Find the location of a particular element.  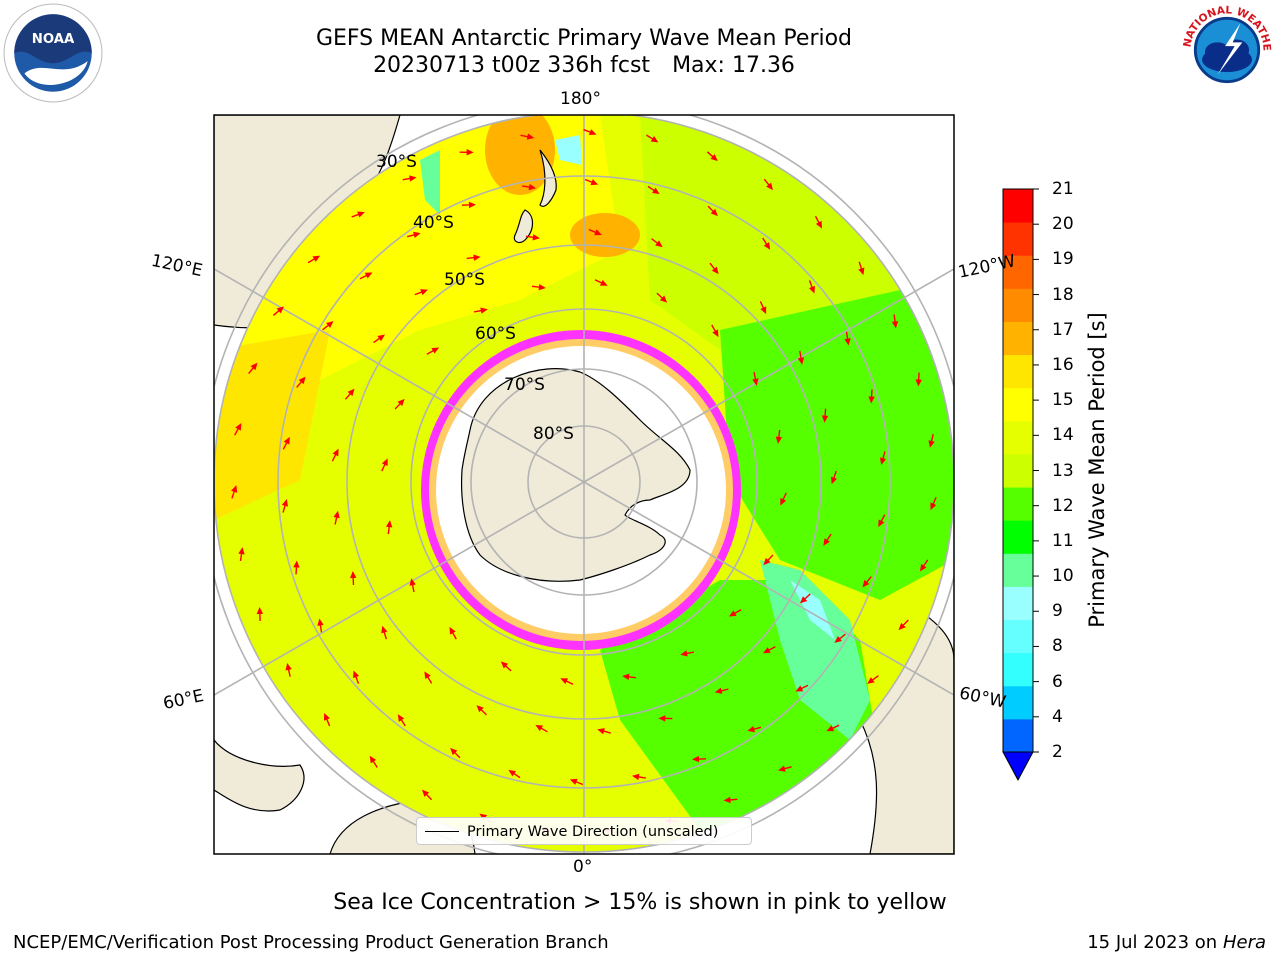

colorbar-tick-label: 9 is located at coordinates (1057, 611).